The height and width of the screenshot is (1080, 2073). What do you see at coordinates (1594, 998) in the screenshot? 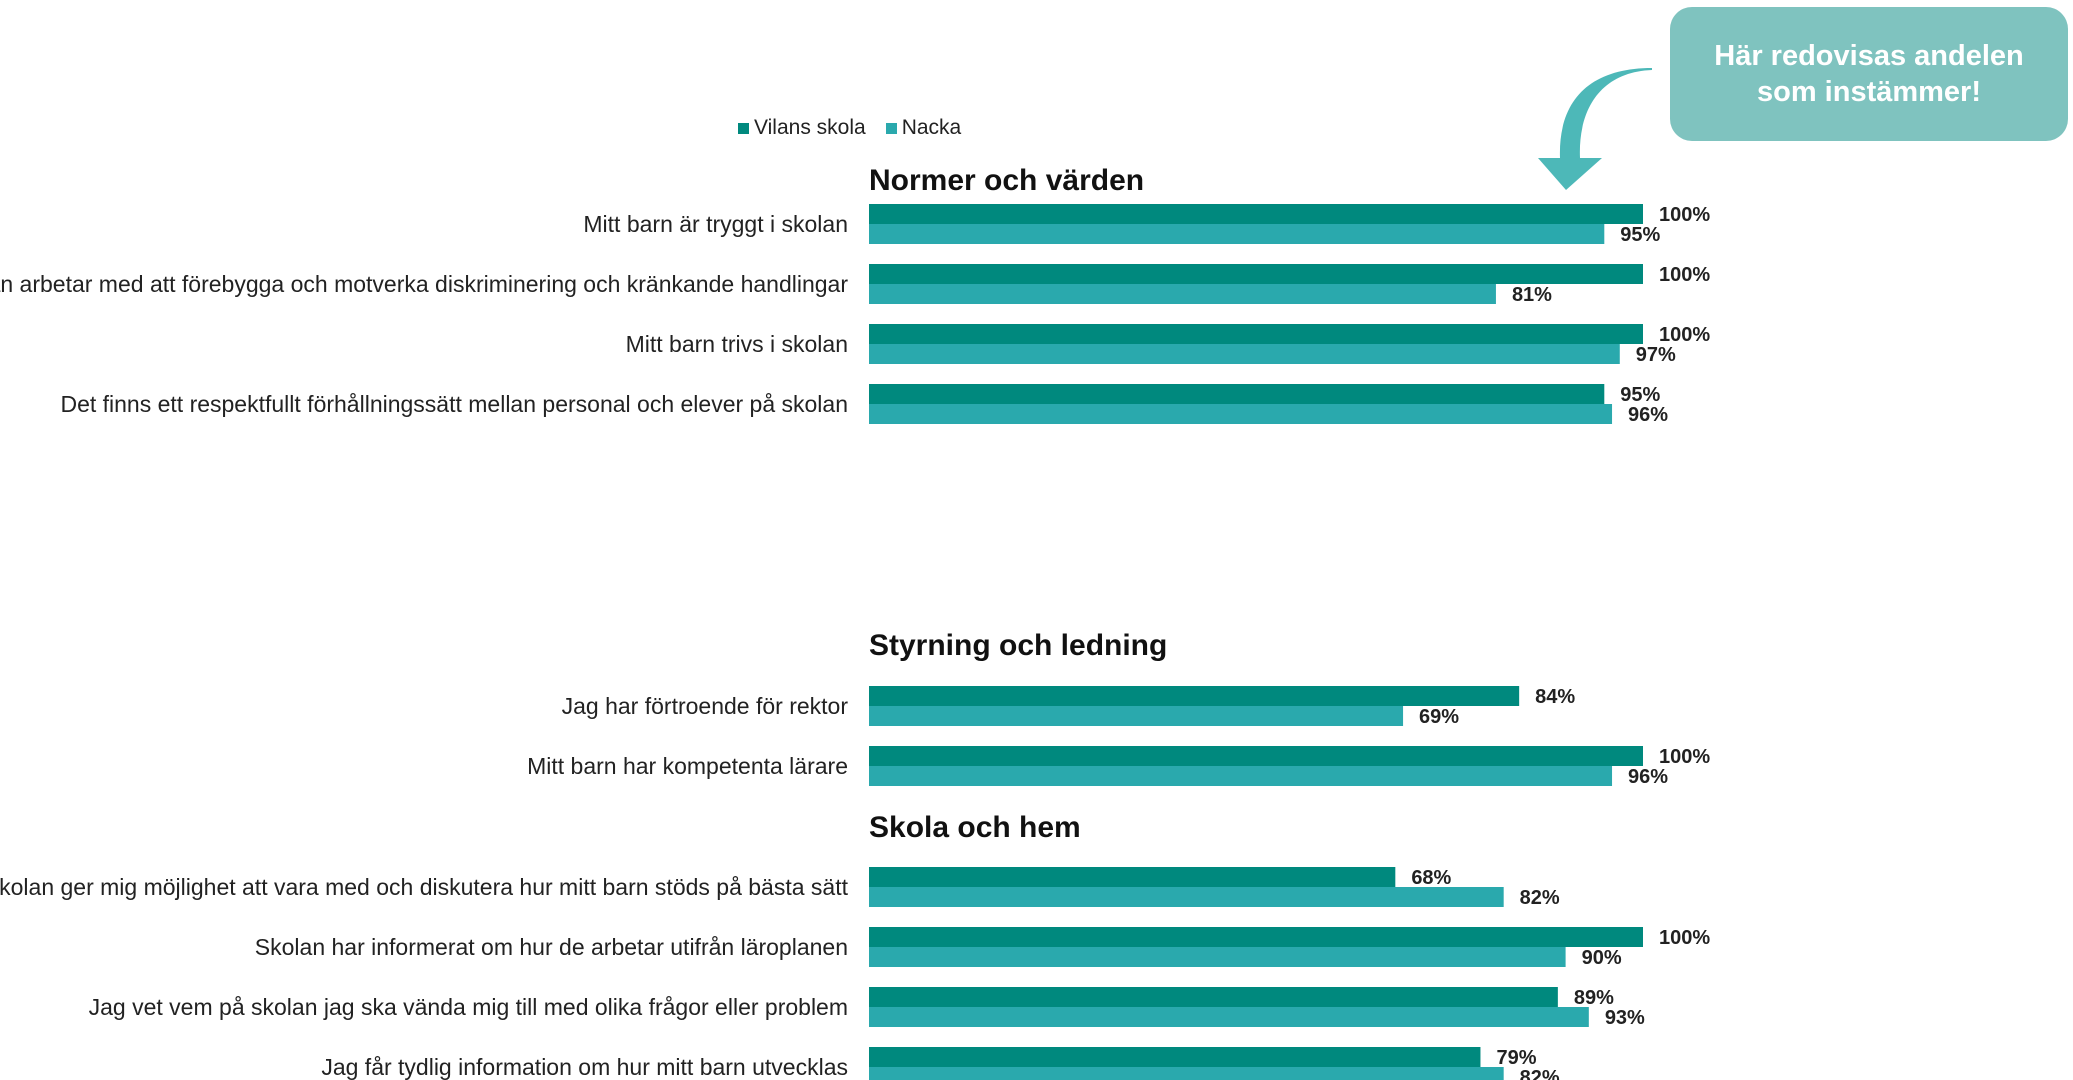
I see `value-label: 89%` at bounding box center [1594, 998].